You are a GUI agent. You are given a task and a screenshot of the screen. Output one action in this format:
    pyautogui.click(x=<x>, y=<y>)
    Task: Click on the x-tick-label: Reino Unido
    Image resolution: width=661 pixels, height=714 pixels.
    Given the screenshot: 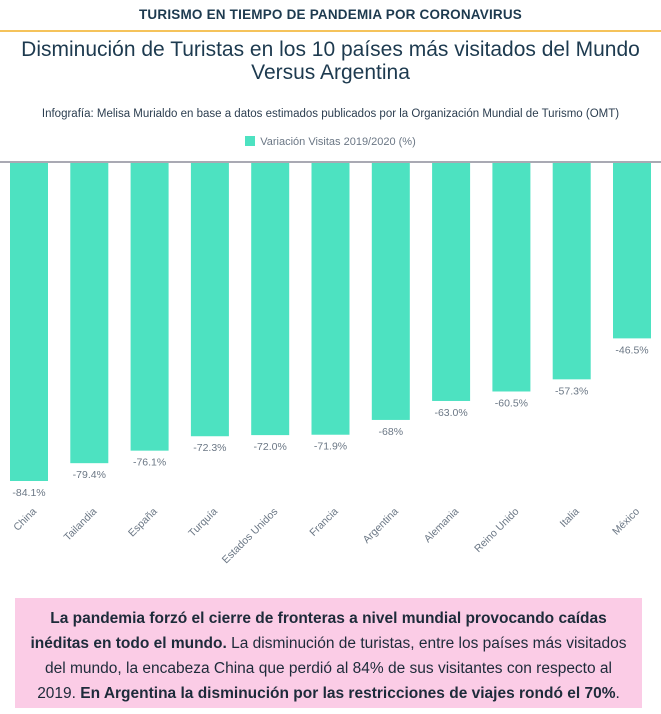 What is the action you would take?
    pyautogui.click(x=496, y=530)
    